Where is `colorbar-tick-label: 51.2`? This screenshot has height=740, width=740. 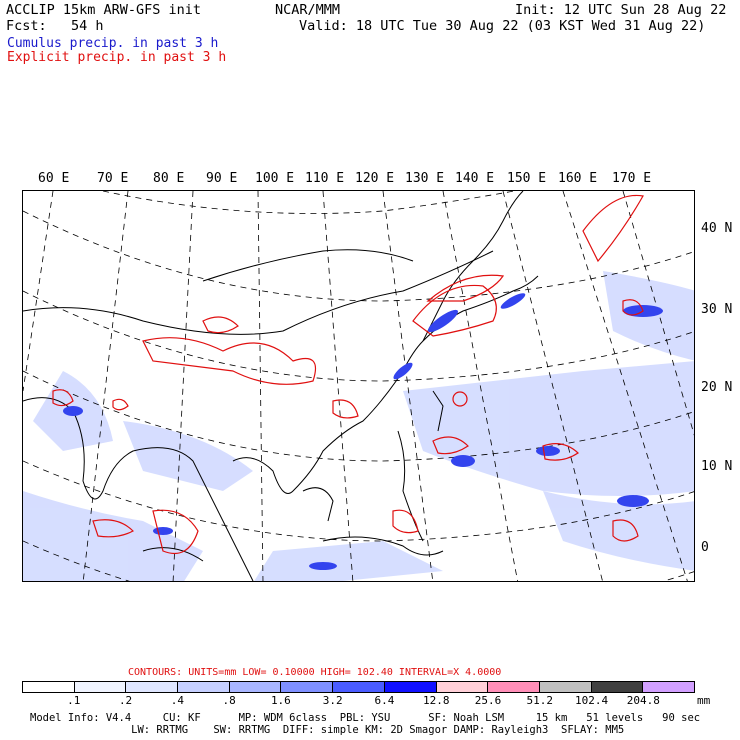 colorbar-tick-label: 51.2 is located at coordinates (539, 700).